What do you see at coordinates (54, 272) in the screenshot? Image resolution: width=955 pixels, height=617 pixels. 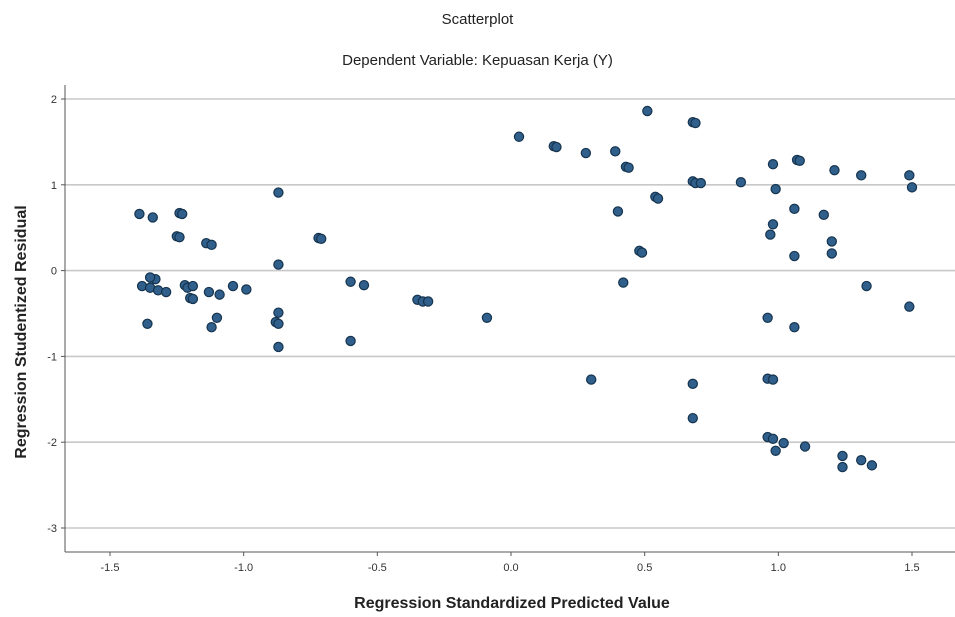 I see `y-tick-label: 0` at bounding box center [54, 272].